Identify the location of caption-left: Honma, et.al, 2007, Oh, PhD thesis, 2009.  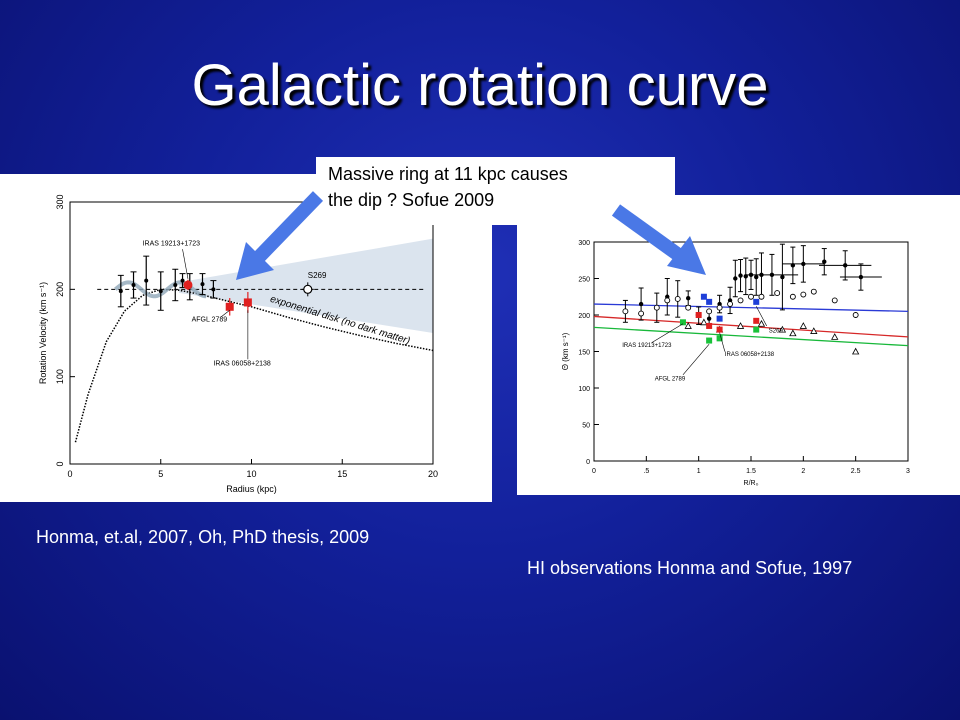
(203, 537).